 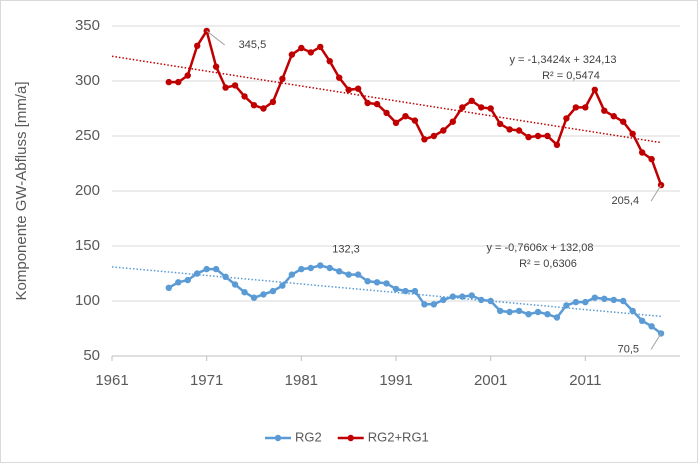 I want to click on legend-label: RG2+RG1, so click(x=398, y=436).